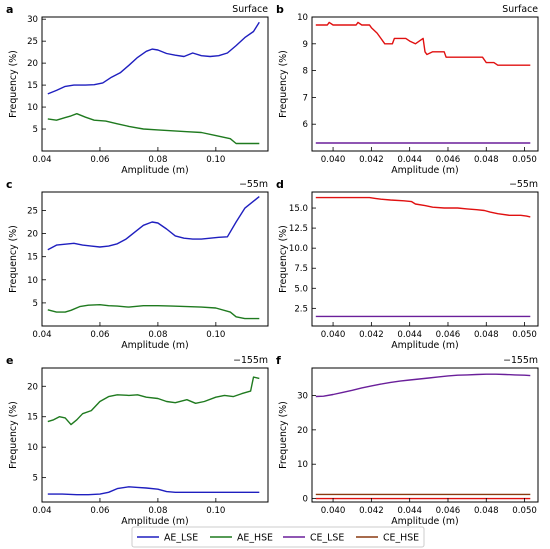 The height and width of the screenshot is (549, 550). What do you see at coordinates (423, 207) in the screenshot?
I see `series-line-red` at bounding box center [423, 207].